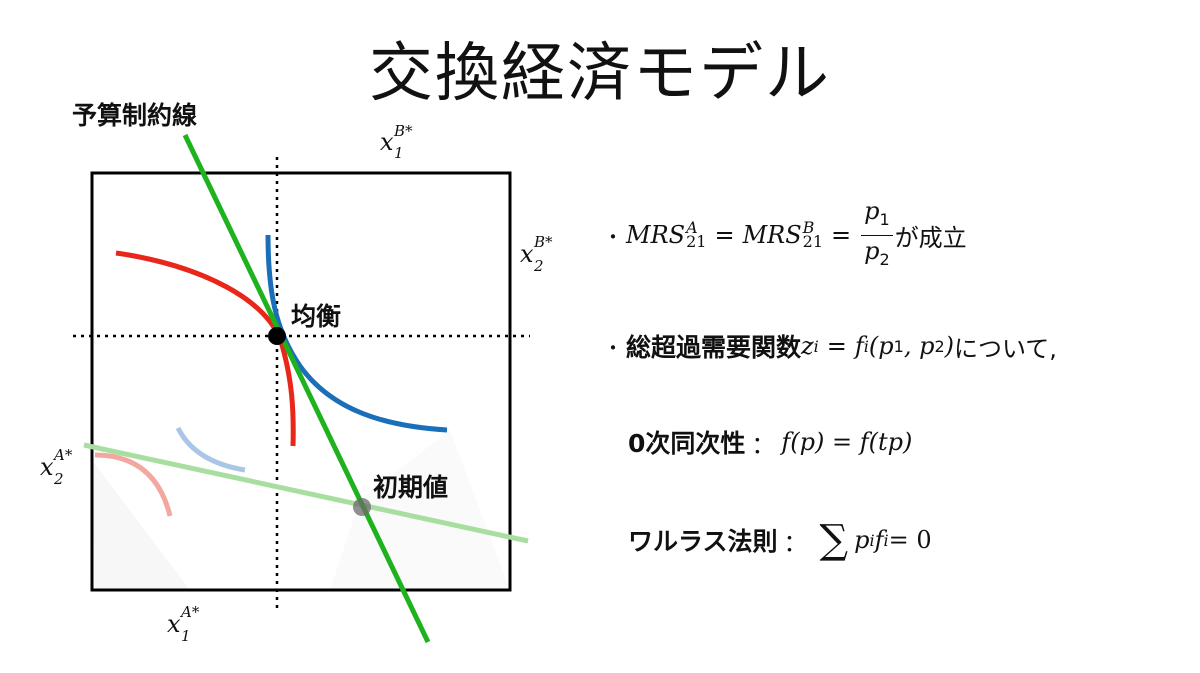 The height and width of the screenshot is (673, 1200). What do you see at coordinates (135, 115) in the screenshot?
I see `budget-line-label: 予算制約線` at bounding box center [135, 115].